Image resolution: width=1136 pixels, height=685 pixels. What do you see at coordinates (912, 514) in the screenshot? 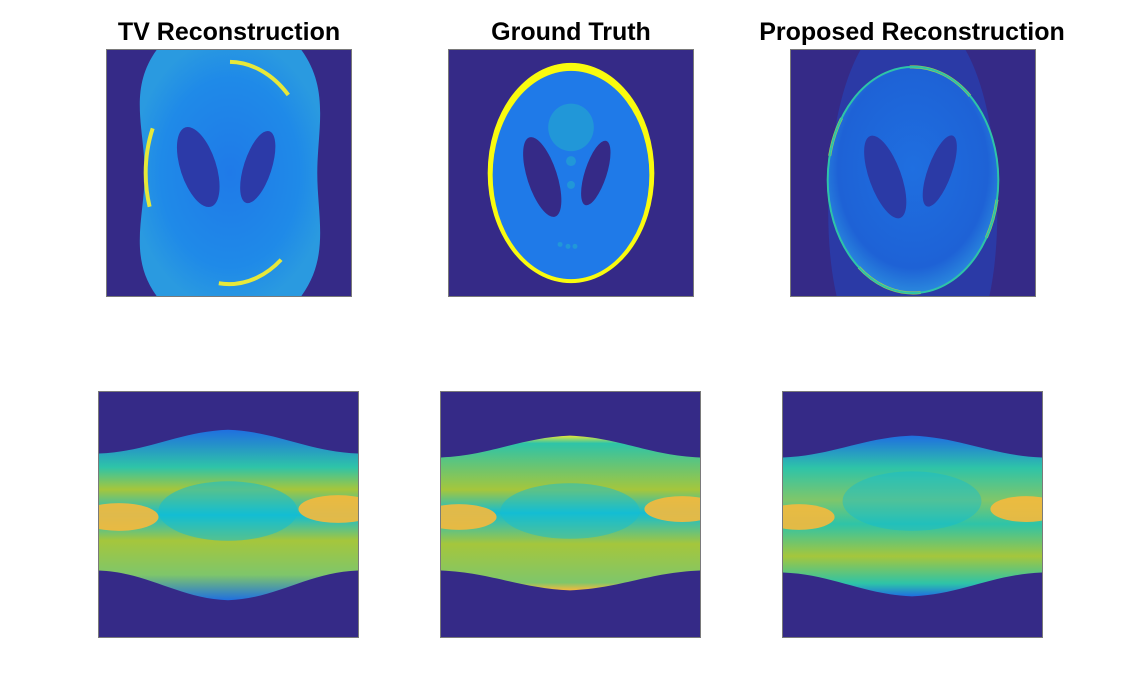
I see `proposed-sinogram-image` at bounding box center [912, 514].